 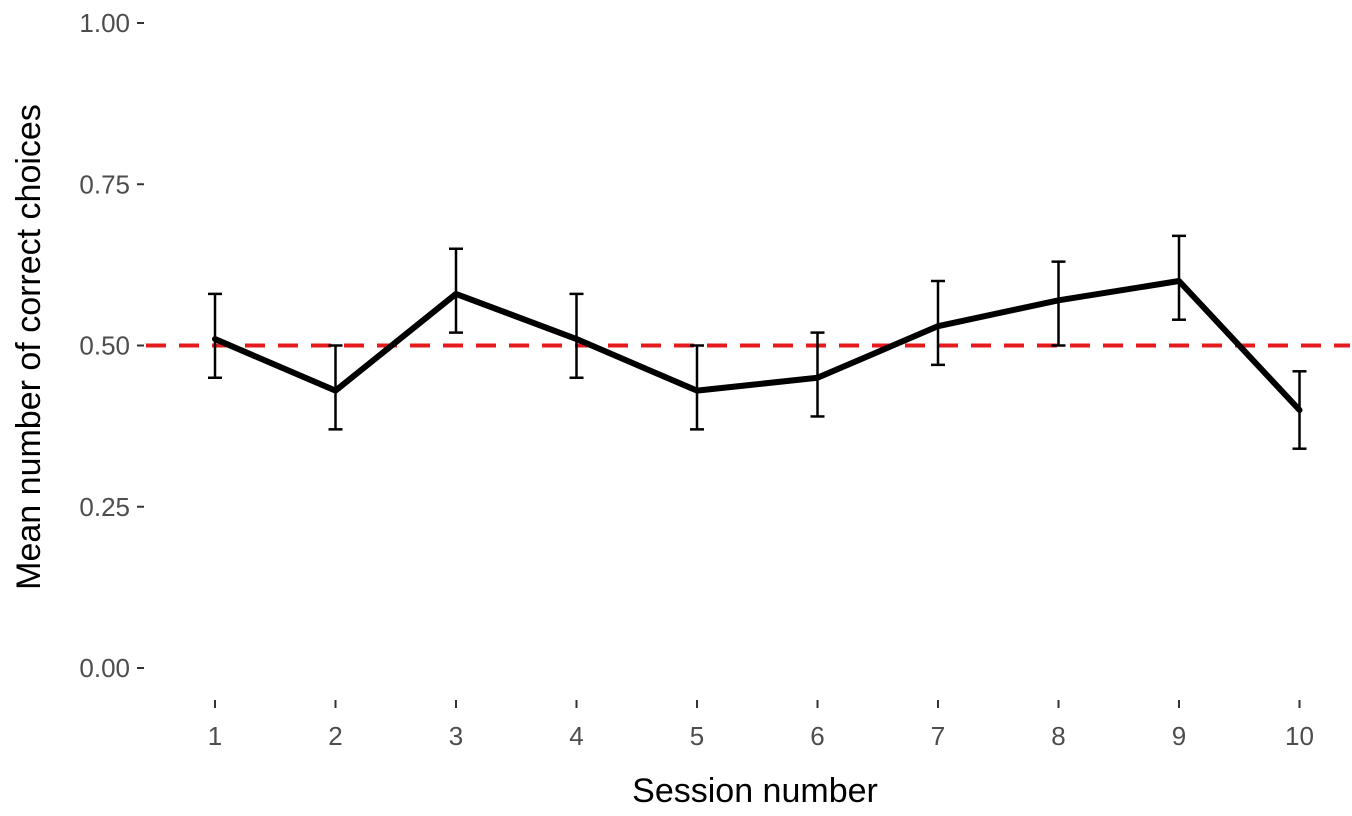 What do you see at coordinates (576, 736) in the screenshot?
I see `x-tick-label: 4` at bounding box center [576, 736].